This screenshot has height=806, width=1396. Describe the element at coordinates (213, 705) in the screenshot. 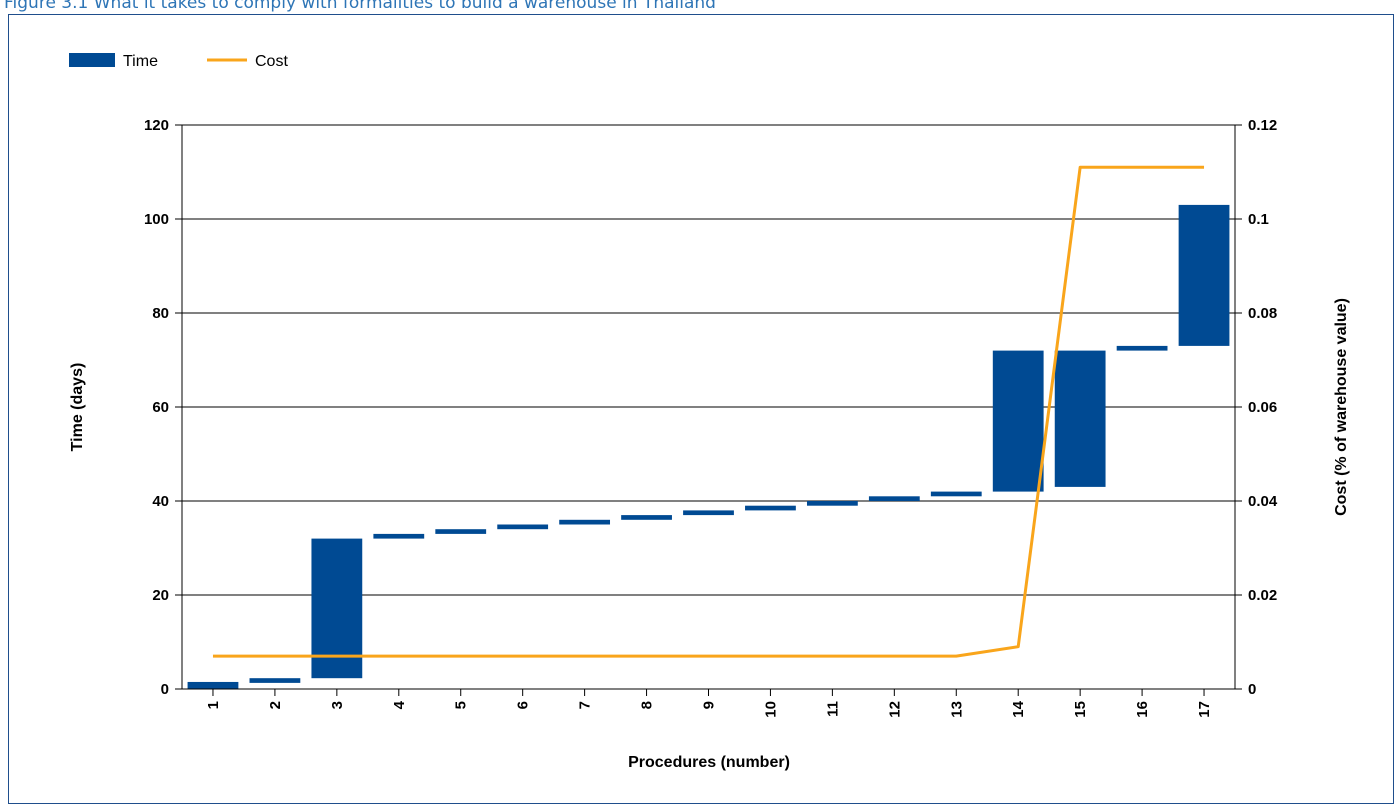

I see `x-tick-label: 1` at that location.